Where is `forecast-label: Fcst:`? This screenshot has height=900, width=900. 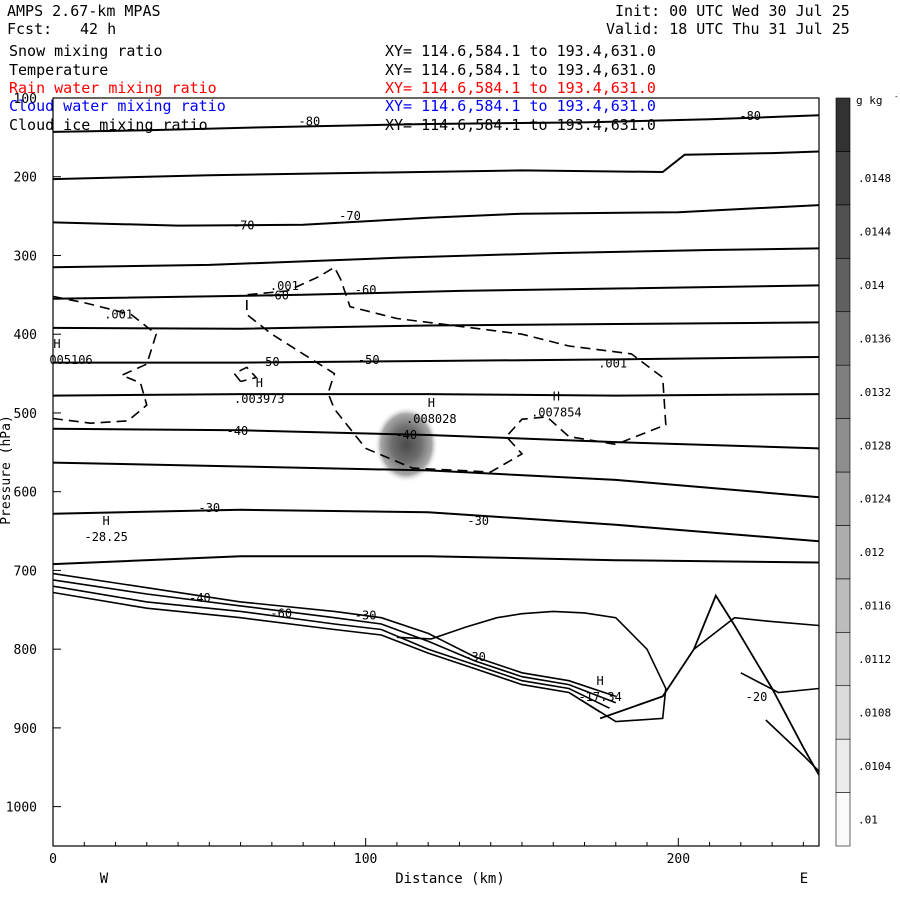
forecast-label: Fcst: is located at coordinates (30, 29).